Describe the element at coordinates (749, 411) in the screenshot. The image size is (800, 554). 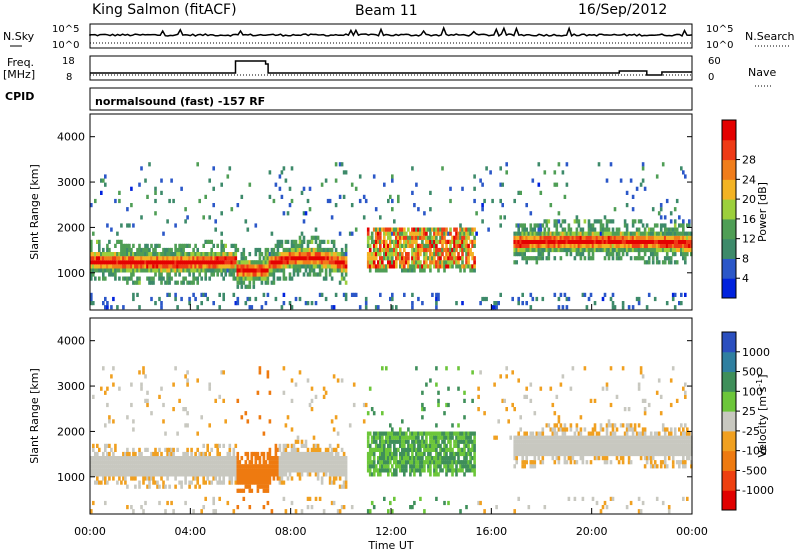
I see `colorbar-tick-label: 25` at that location.